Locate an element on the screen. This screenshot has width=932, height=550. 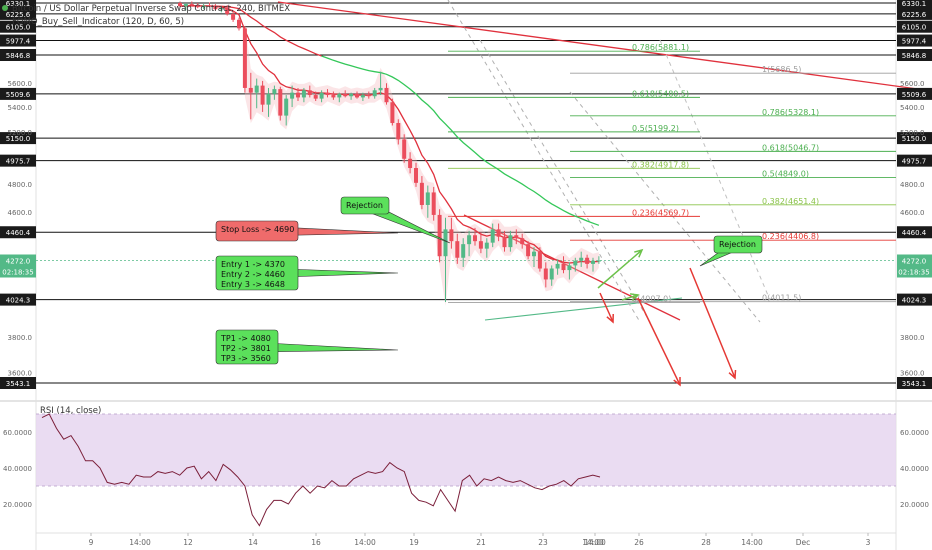
callout-entries-text: Entry 2 -> 4460 is located at coordinates (253, 274).